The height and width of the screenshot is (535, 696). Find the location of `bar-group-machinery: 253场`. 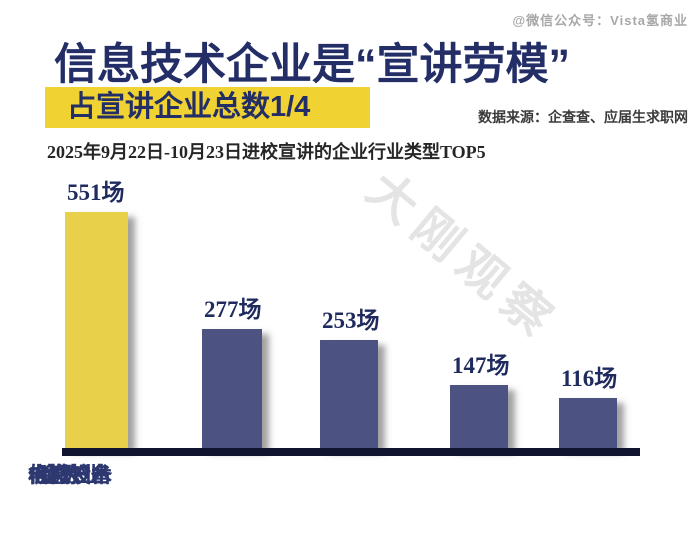

bar-group-machinery: 253场 is located at coordinates (350, 374).